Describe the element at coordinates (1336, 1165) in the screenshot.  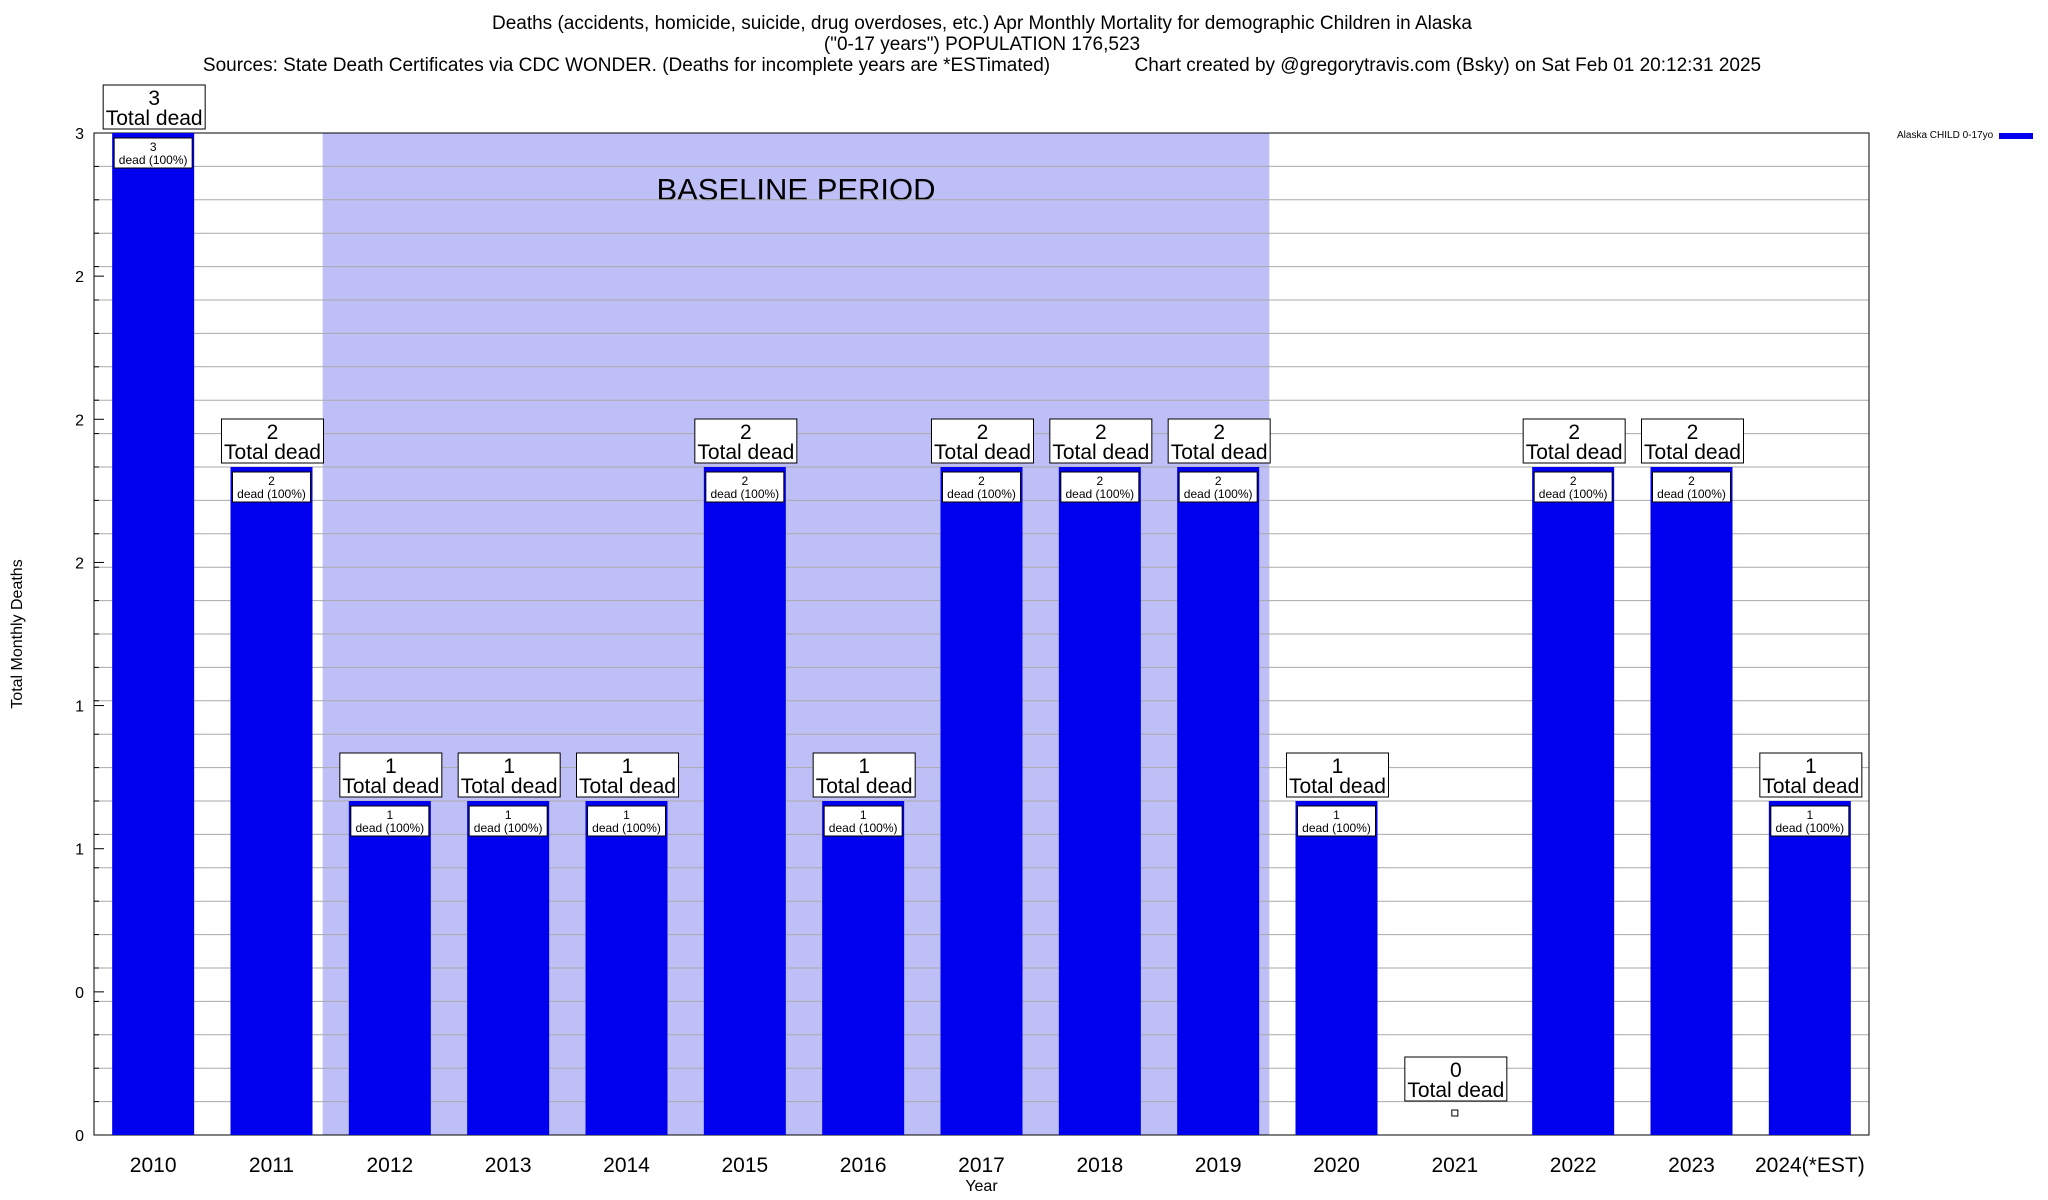
I see `x-tick-label: 2020` at that location.